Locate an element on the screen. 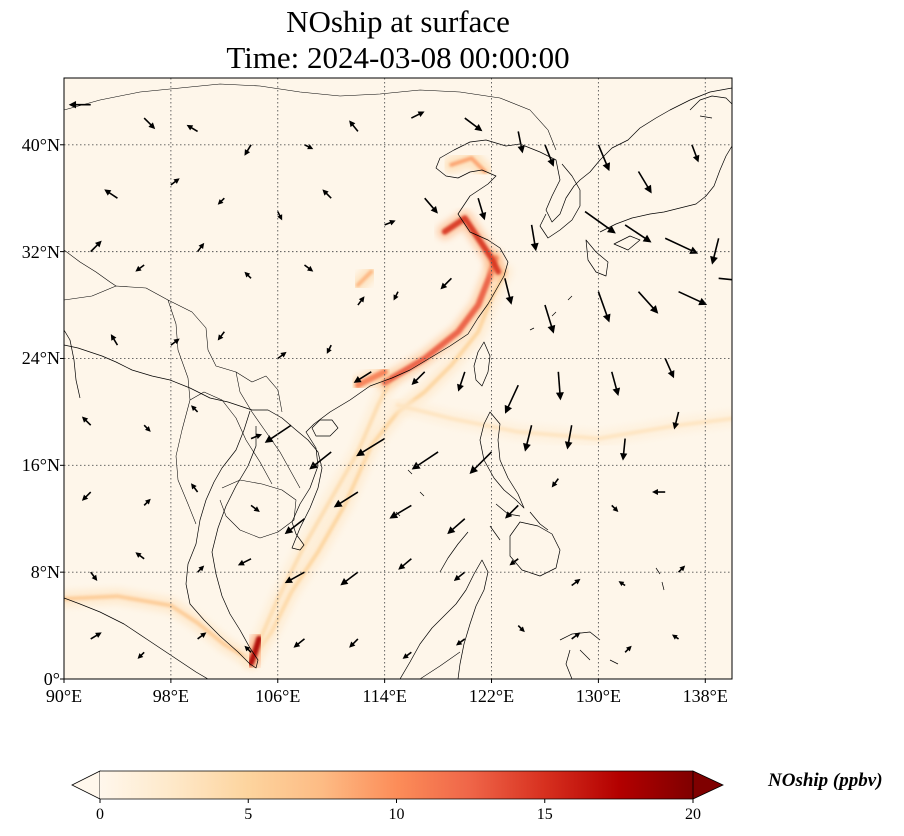  coastline-india-bay is located at coordinates (72, 364).